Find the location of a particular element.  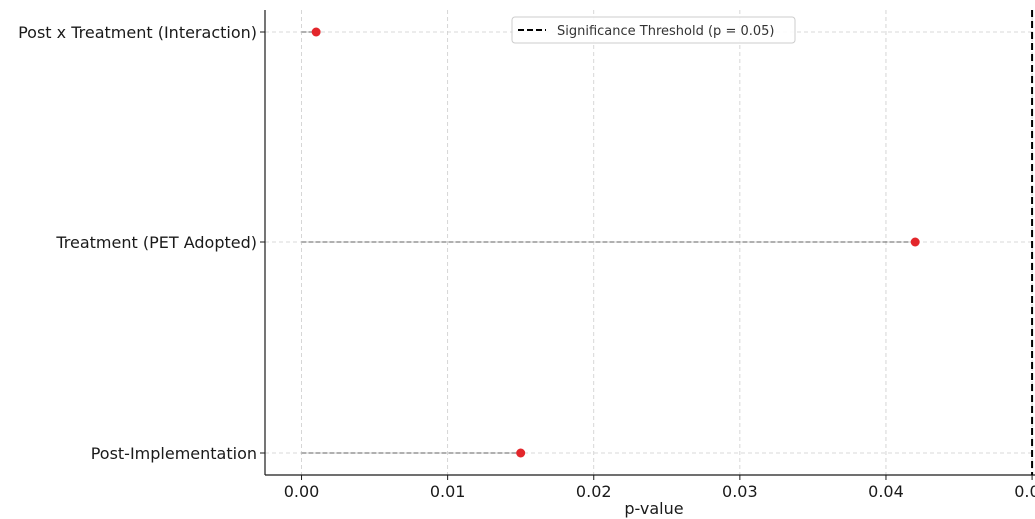

x-tick-label: 0.03 is located at coordinates (740, 491).